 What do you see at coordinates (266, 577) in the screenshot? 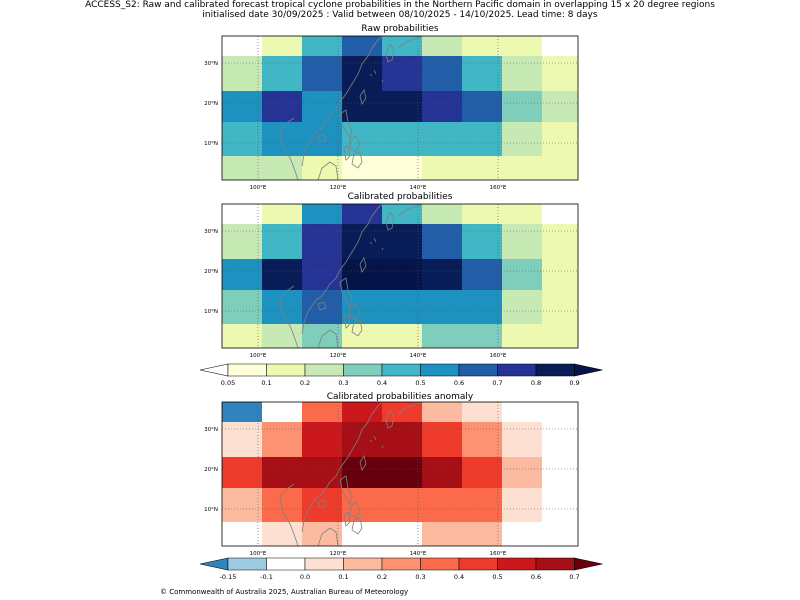
I see `colorbar-tick-label: -0.1` at bounding box center [266, 577].